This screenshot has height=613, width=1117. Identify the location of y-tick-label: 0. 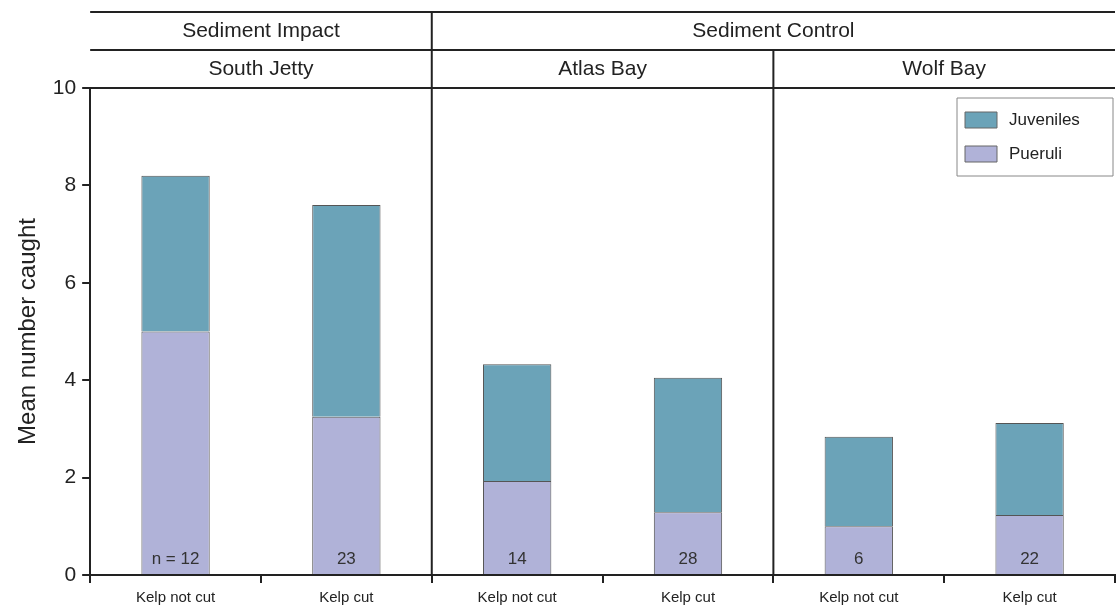
(70, 573).